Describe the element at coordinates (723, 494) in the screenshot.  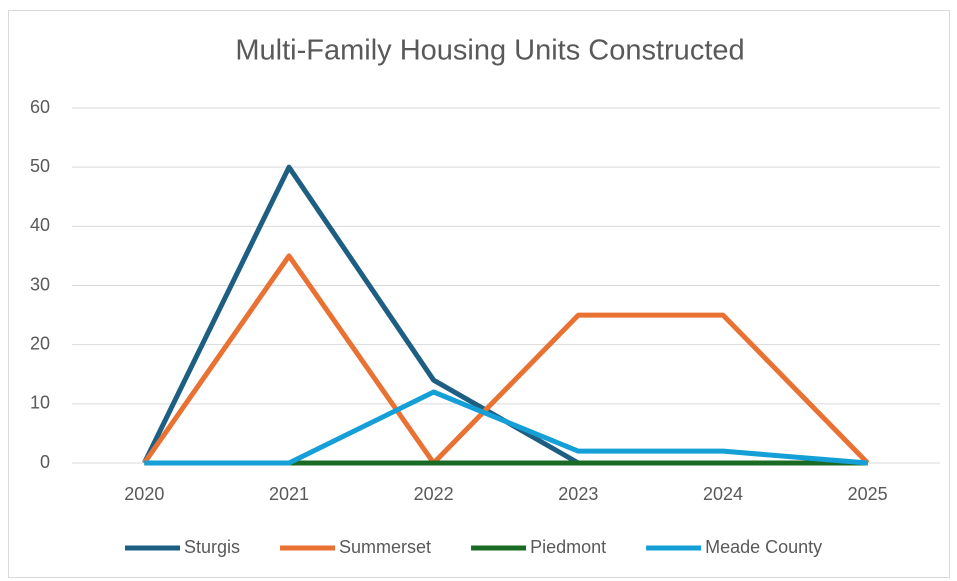
I see `x-tick-label: 2024` at that location.